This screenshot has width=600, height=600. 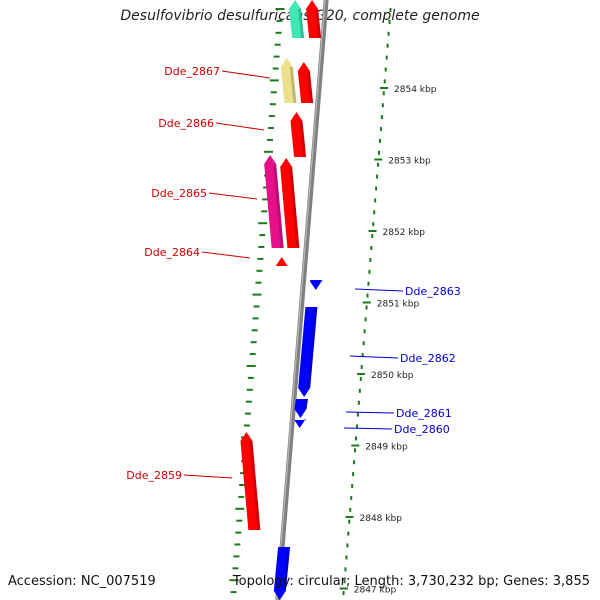 What do you see at coordinates (392, 376) in the screenshot?
I see `scale-label: 2850 kbp` at bounding box center [392, 376].